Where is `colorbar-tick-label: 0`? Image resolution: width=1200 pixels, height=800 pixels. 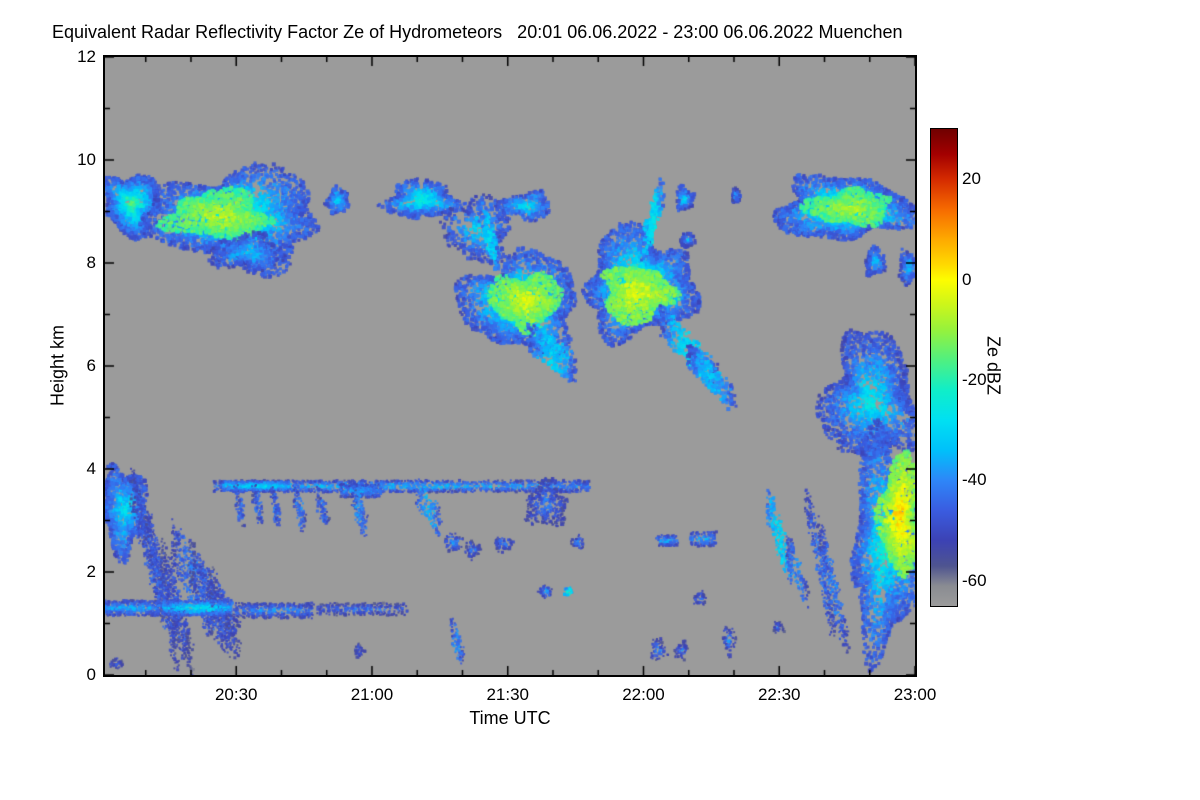 colorbar-tick-label: 0 is located at coordinates (967, 279).